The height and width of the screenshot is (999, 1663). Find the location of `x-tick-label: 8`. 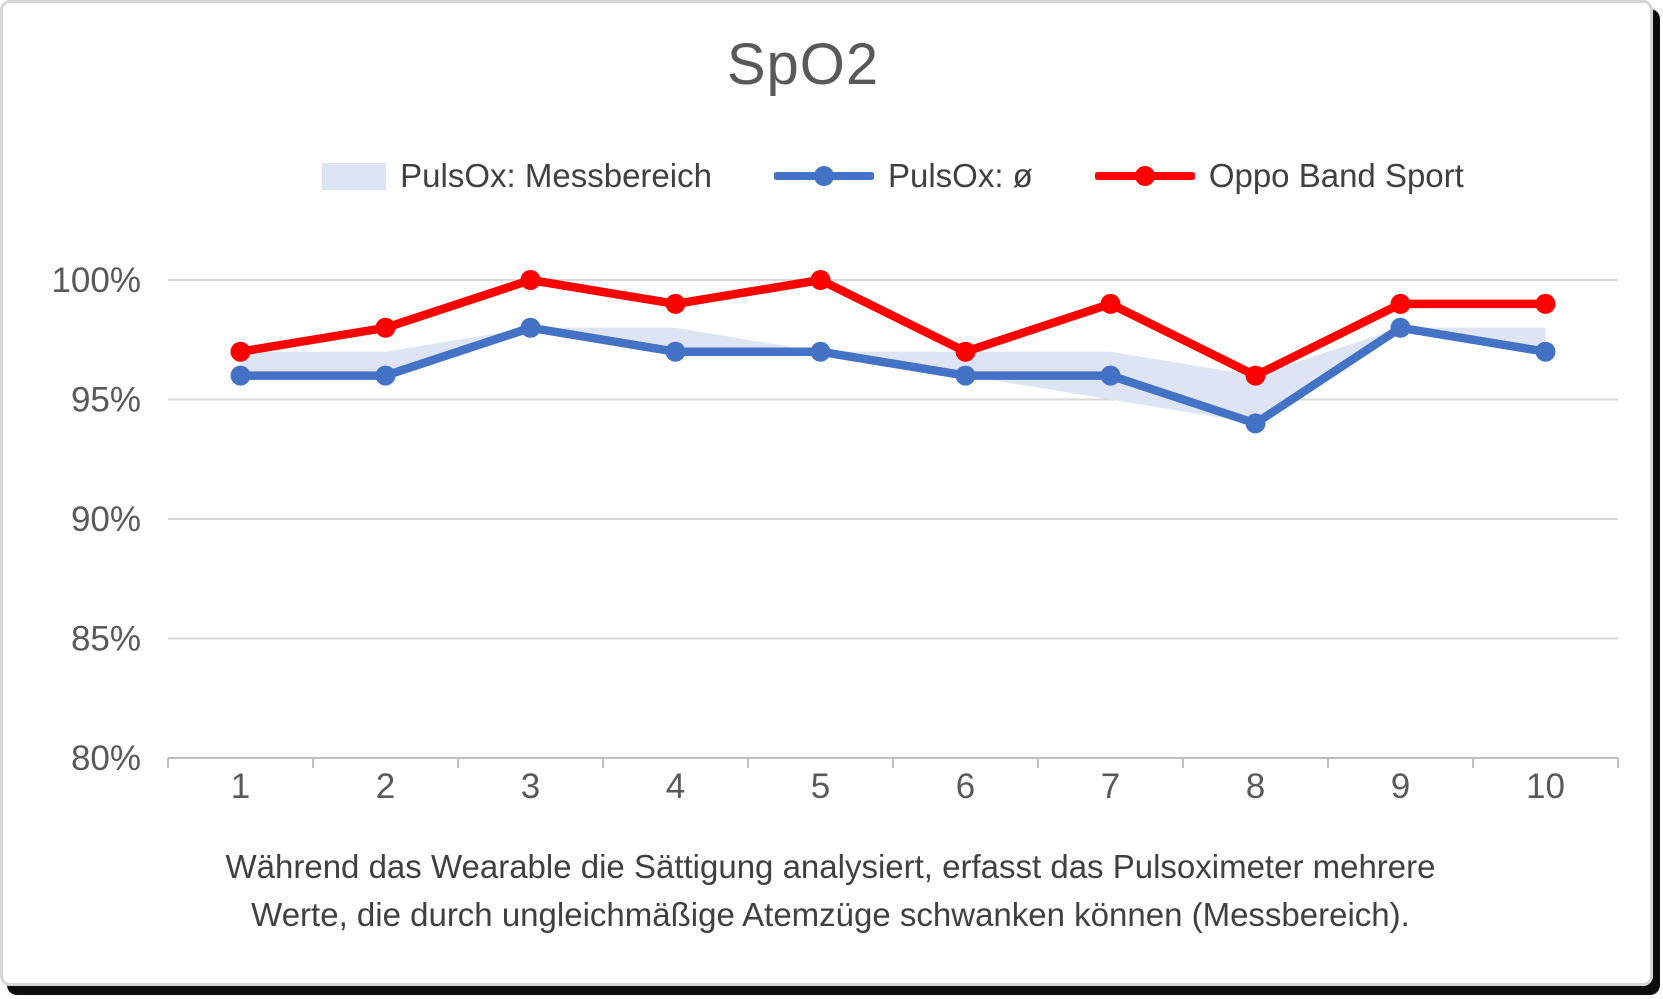

x-tick-label: 8 is located at coordinates (1255, 786).